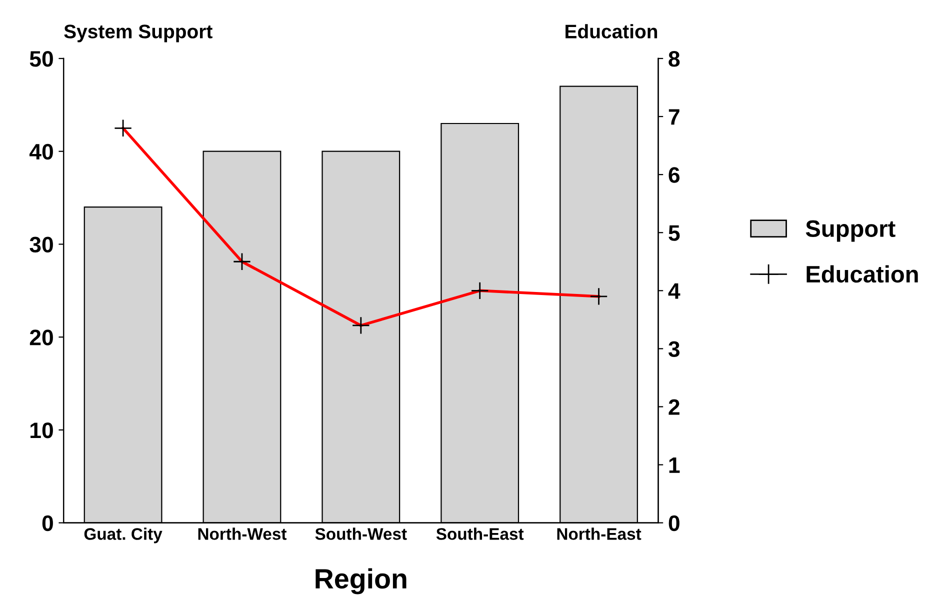 The width and height of the screenshot is (935, 603). I want to click on y2-tick-label: 6, so click(674, 175).